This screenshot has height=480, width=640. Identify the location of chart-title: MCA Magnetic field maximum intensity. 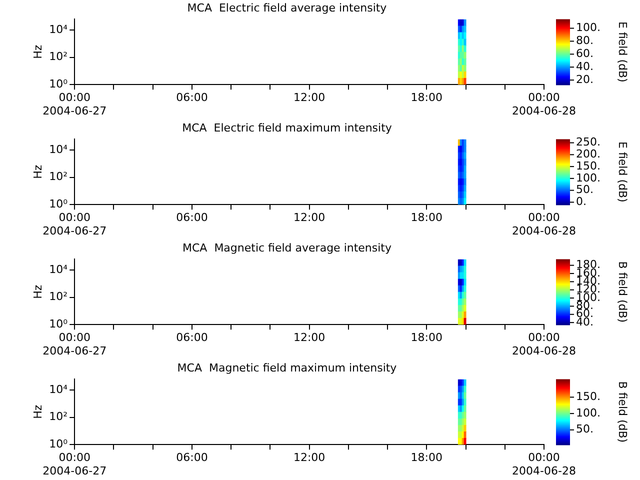
(287, 367).